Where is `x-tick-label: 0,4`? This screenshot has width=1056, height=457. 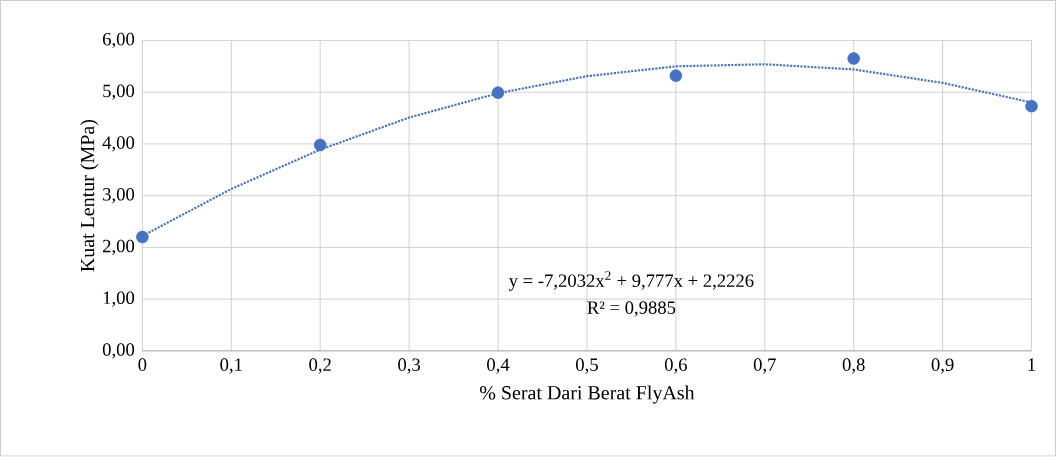 x-tick-label: 0,4 is located at coordinates (498, 366).